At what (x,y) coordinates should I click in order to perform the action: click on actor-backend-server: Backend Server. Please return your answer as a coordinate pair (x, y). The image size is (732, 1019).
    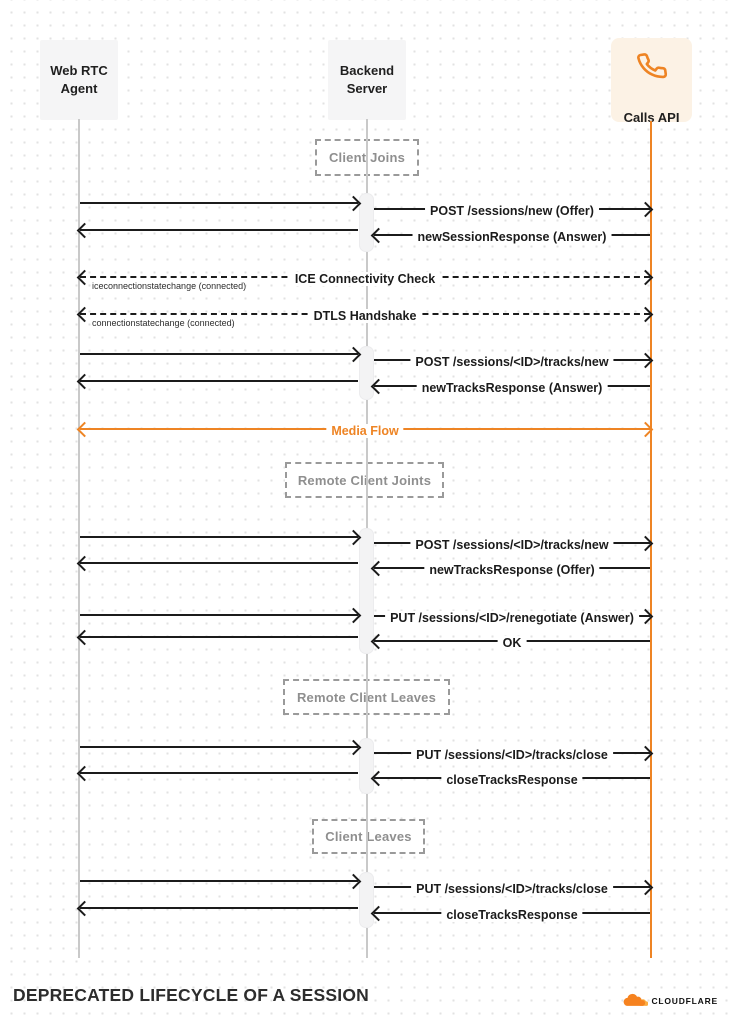
    Looking at the image, I should click on (367, 80).